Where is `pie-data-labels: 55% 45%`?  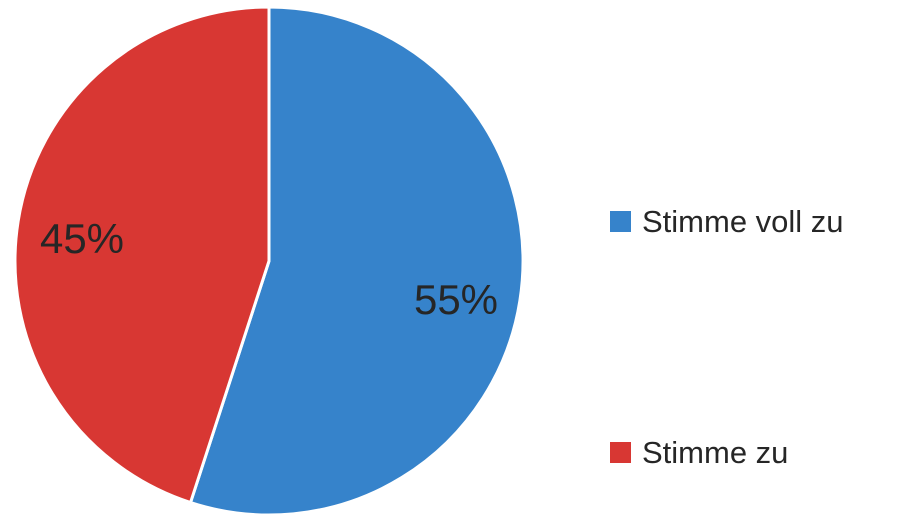
pie-data-labels: 55% 45% is located at coordinates (269, 269).